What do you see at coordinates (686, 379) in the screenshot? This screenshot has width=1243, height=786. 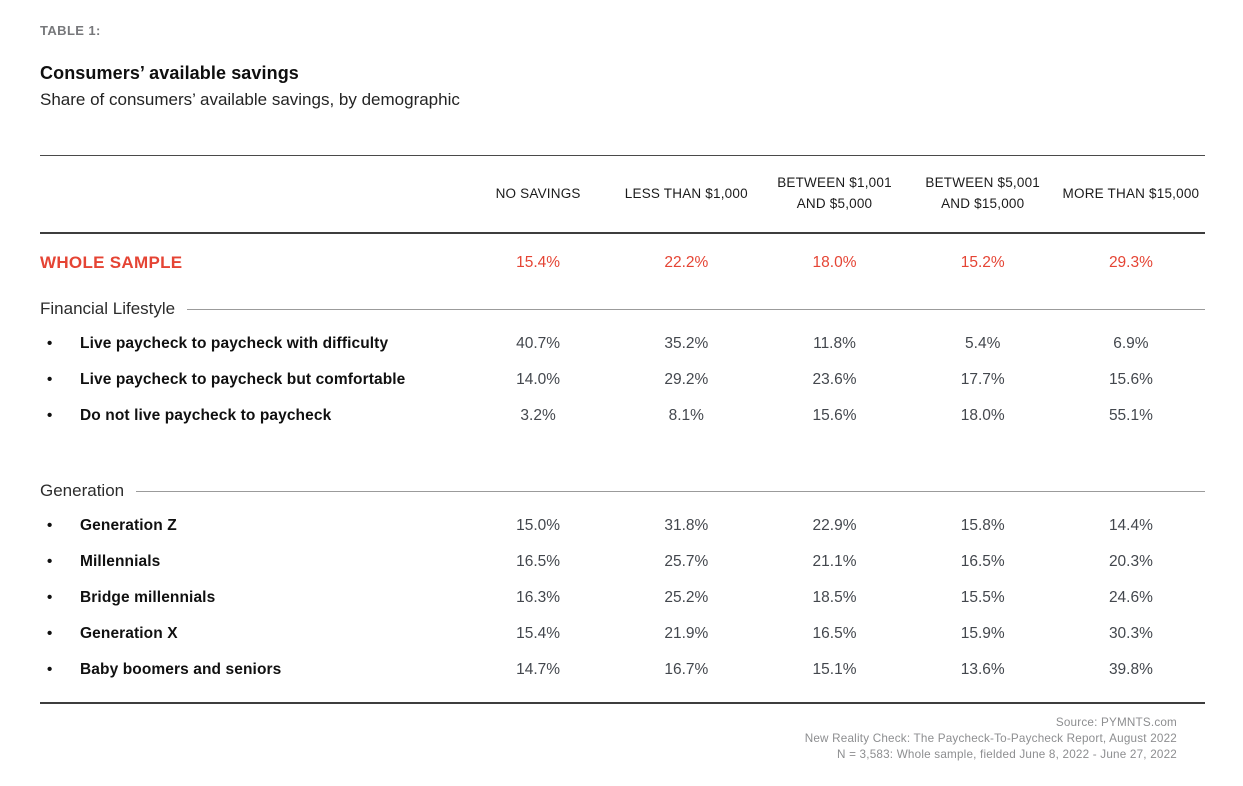 I see `row-value: 29.2%` at bounding box center [686, 379].